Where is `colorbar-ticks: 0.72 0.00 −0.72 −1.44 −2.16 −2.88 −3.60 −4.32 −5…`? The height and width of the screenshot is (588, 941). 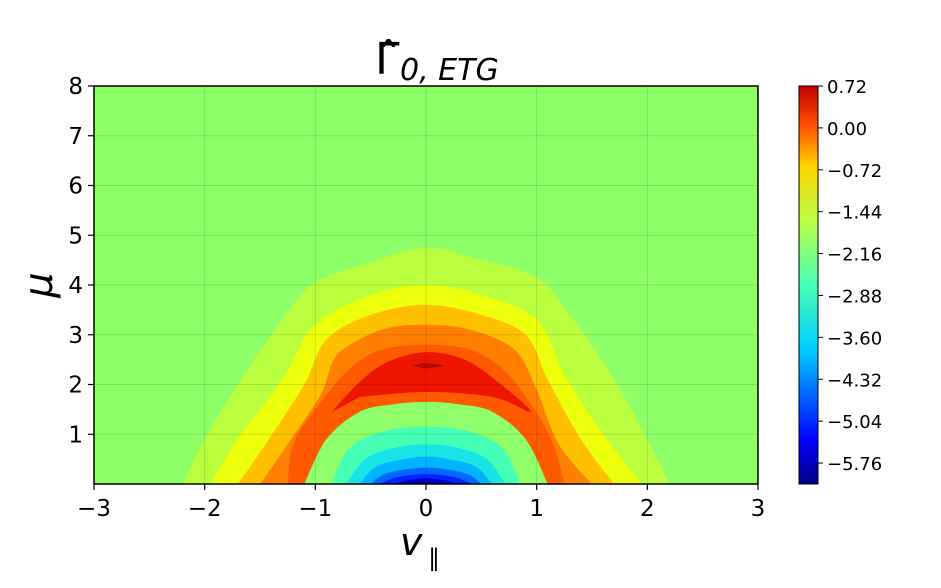
colorbar-ticks: 0.72 0.00 −0.72 −1.44 −2.16 −2.88 −3.60 −4.32 −5… is located at coordinates (850, 276).